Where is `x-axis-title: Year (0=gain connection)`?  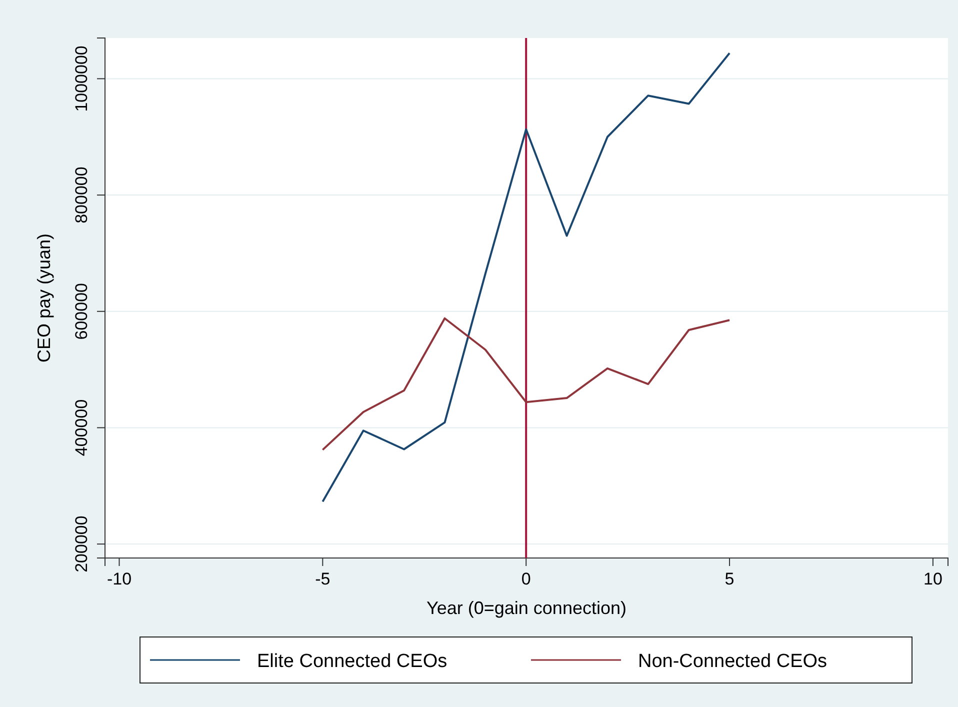 x-axis-title: Year (0=gain connection) is located at coordinates (526, 608).